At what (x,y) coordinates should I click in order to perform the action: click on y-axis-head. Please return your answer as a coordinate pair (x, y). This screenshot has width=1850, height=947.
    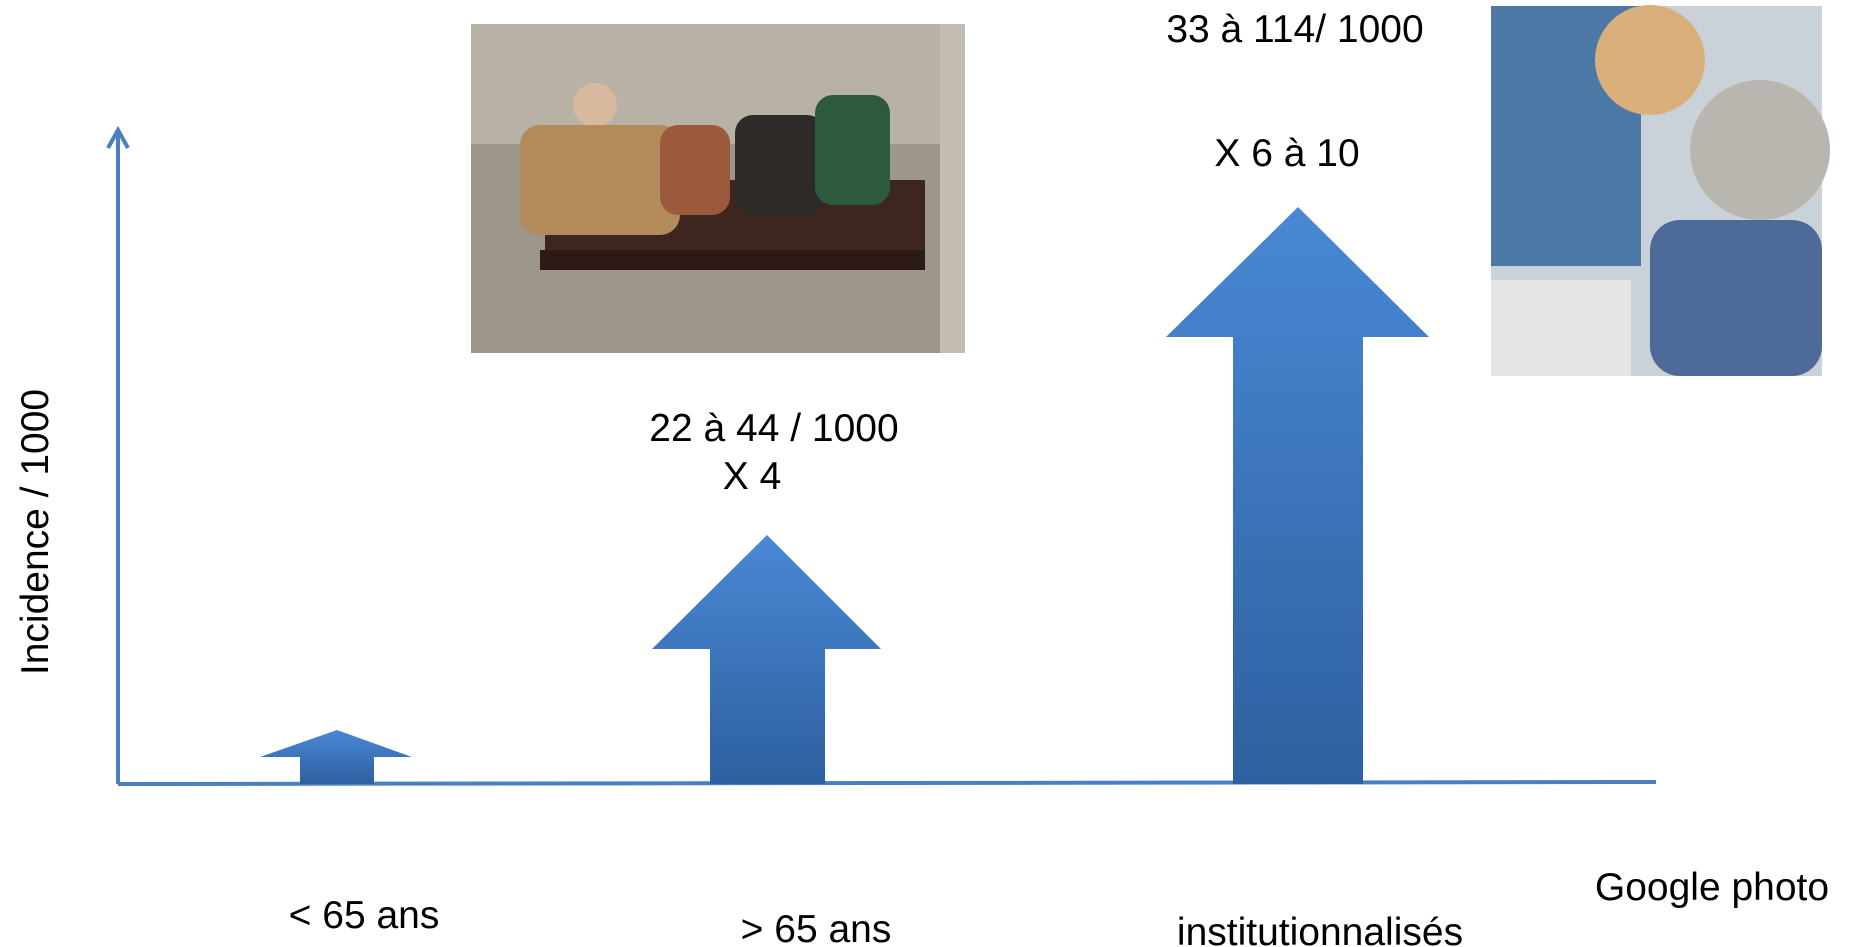
    Looking at the image, I should click on (118, 137).